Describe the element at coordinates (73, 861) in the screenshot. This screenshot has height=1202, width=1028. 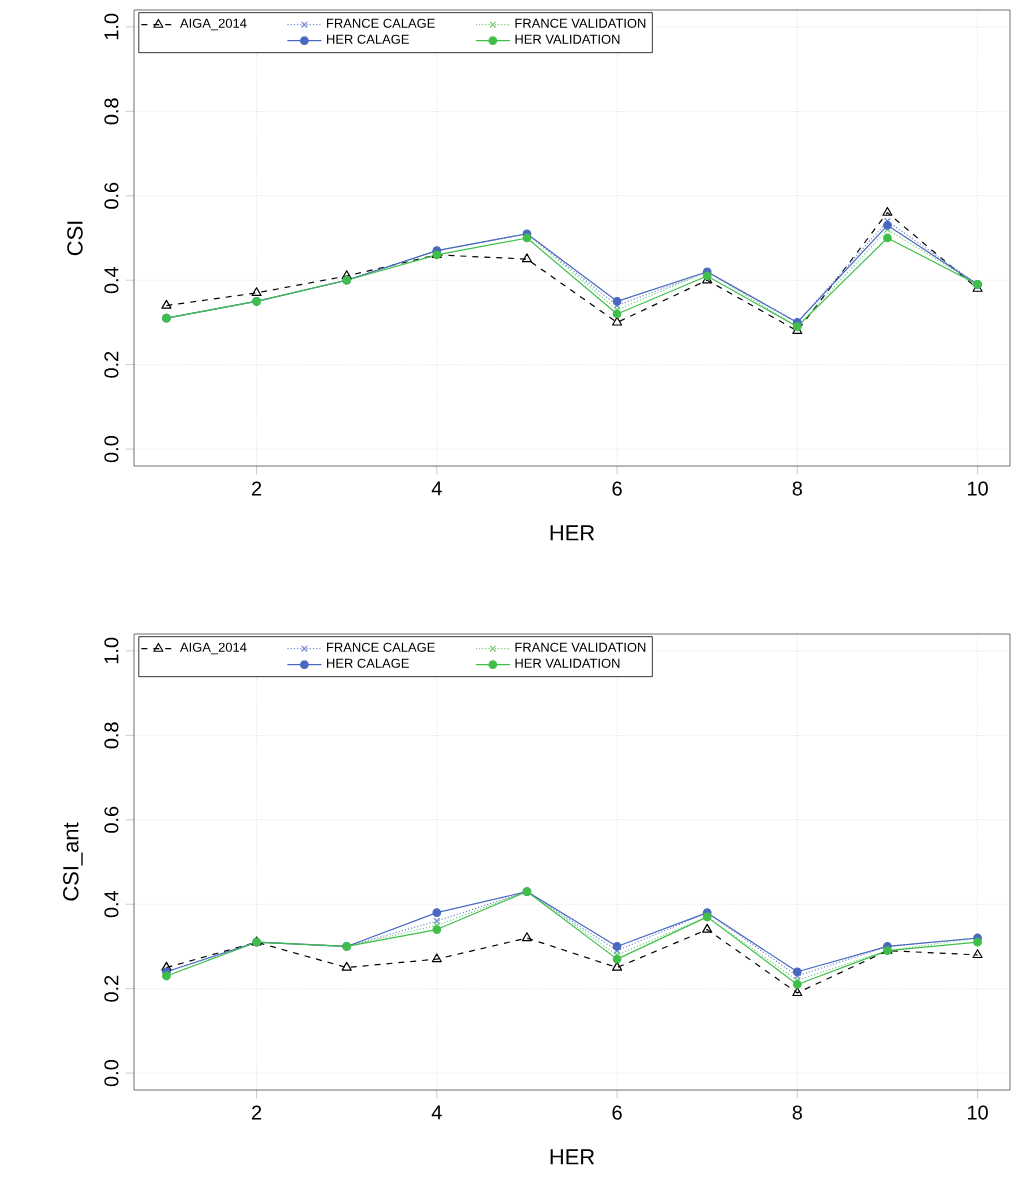
I see `y-axis-title: CSI_ant` at that location.